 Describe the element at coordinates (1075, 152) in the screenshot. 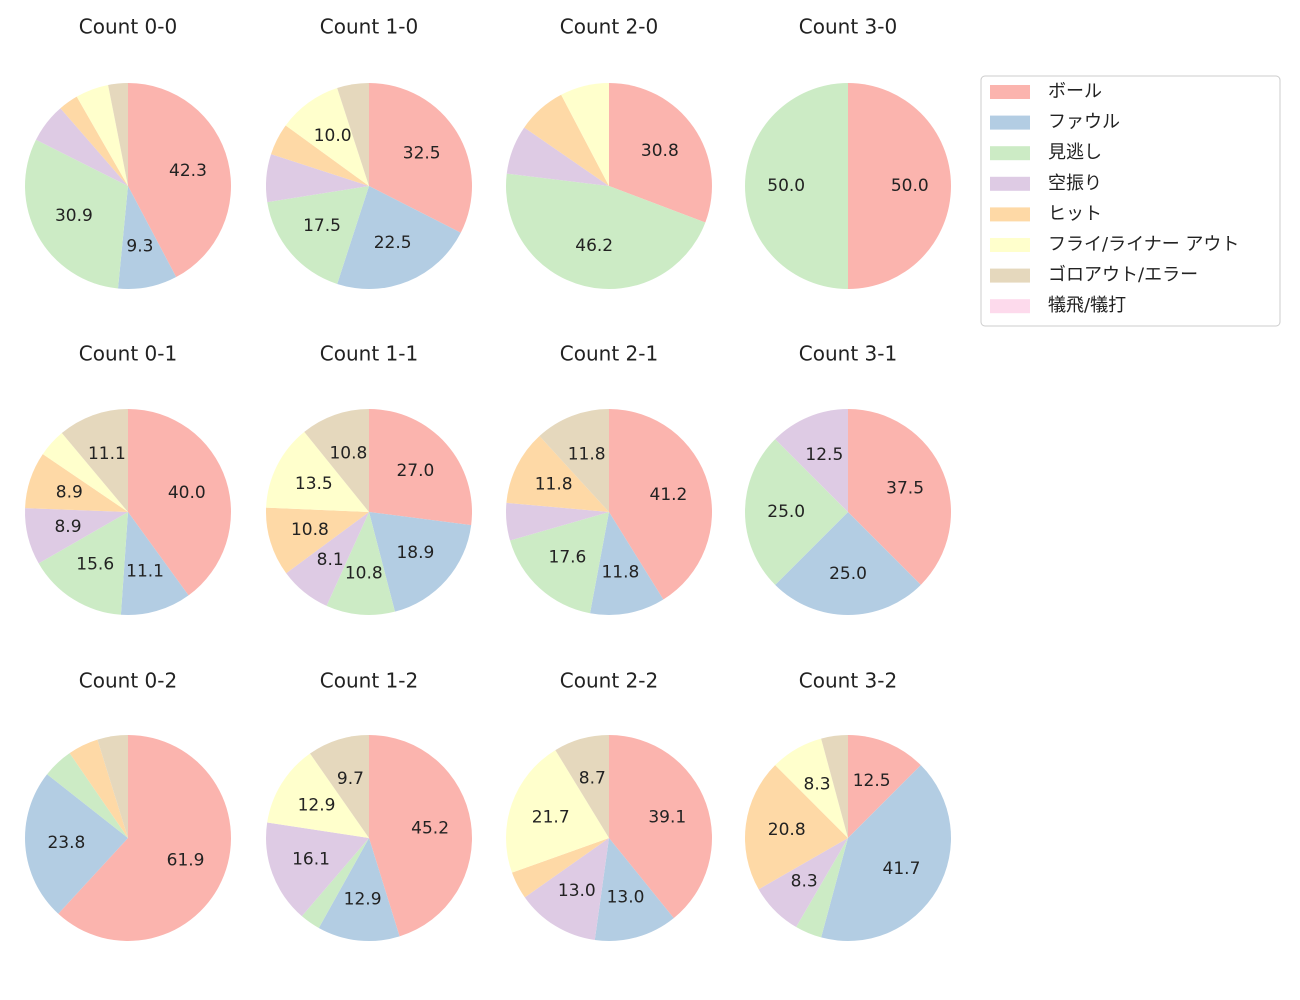

I see `legend-label: 見逃し` at that location.